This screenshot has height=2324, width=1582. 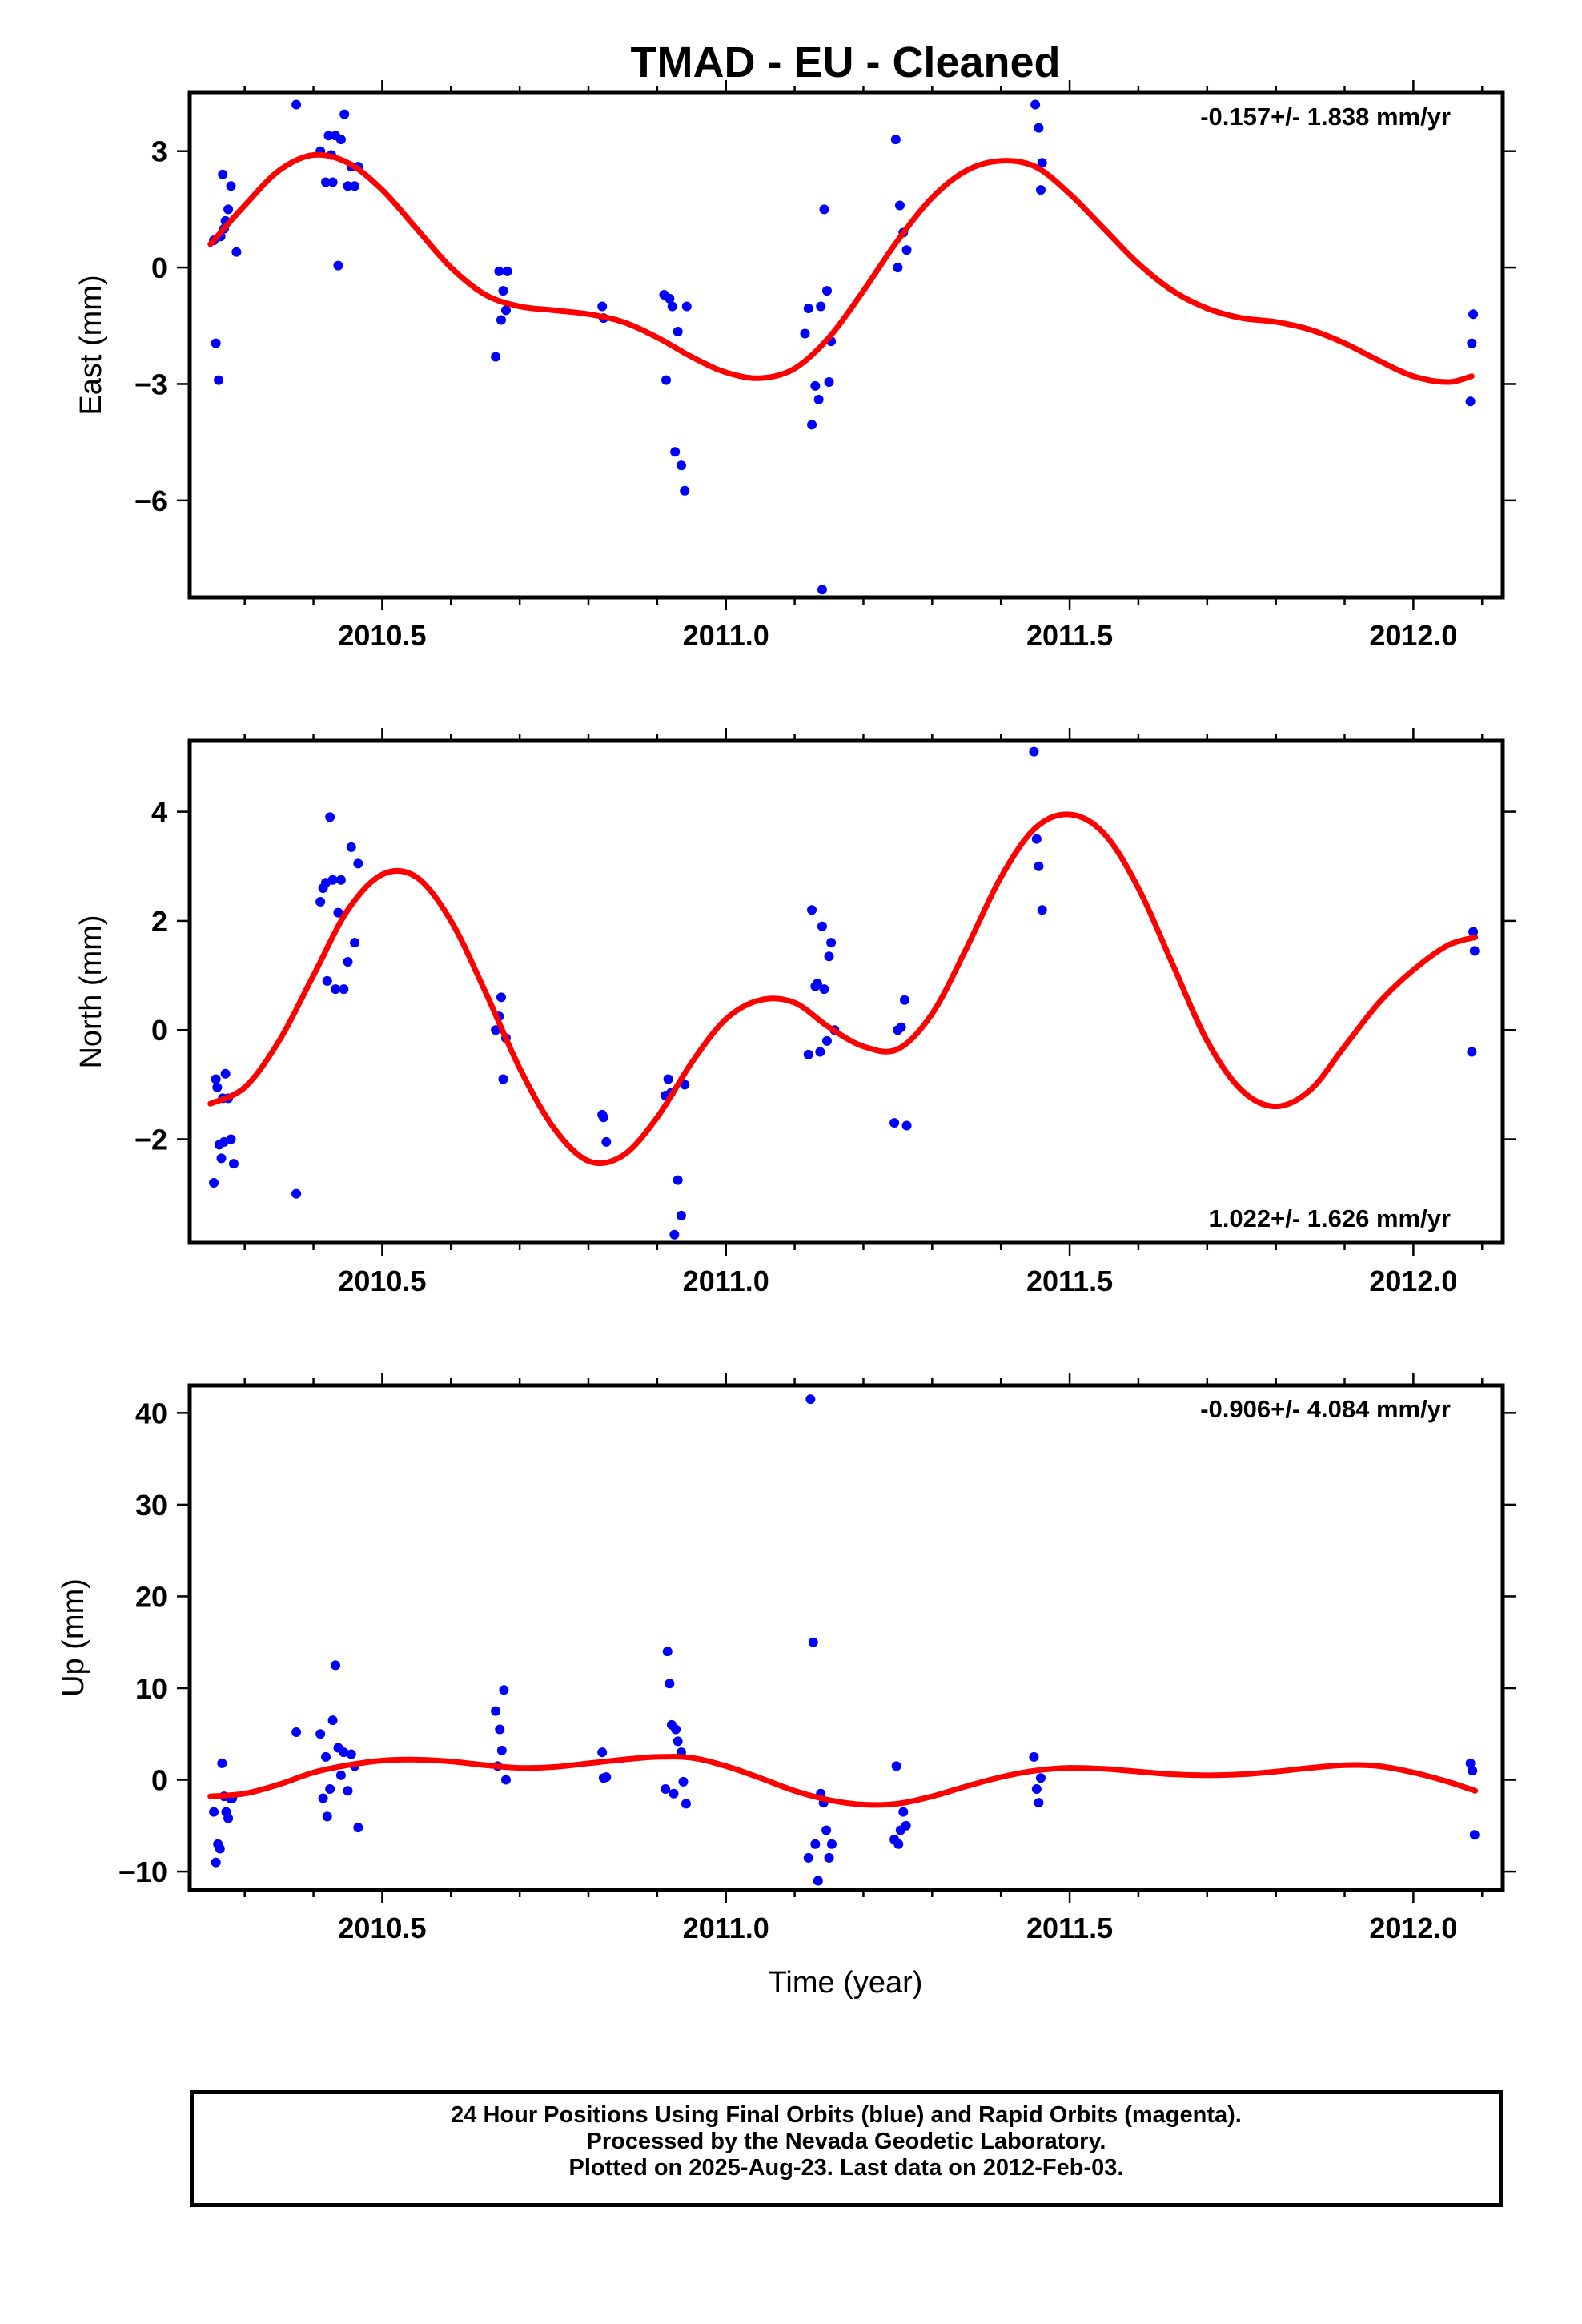 What do you see at coordinates (1413, 635) in the screenshot?
I see `east-xtick-label: 2012.0` at bounding box center [1413, 635].